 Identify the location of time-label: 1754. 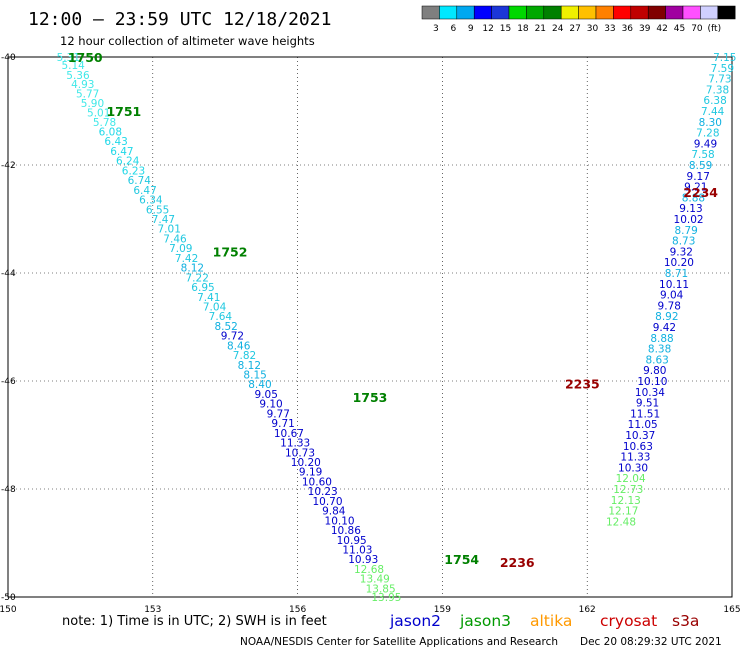
(461, 559).